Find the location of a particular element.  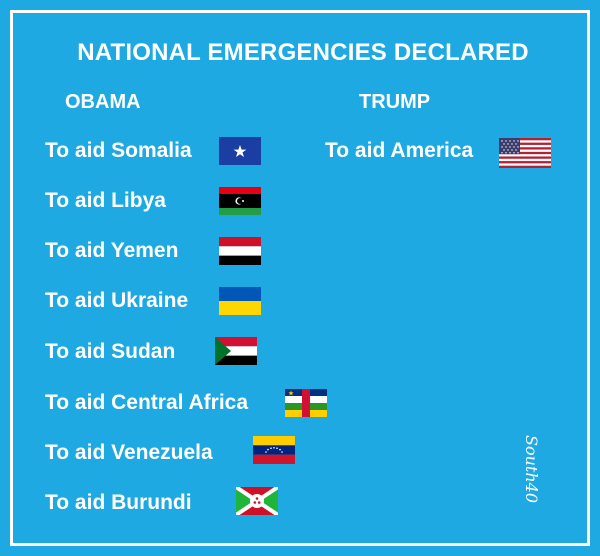

ukraine-flag-icon is located at coordinates (240, 301).